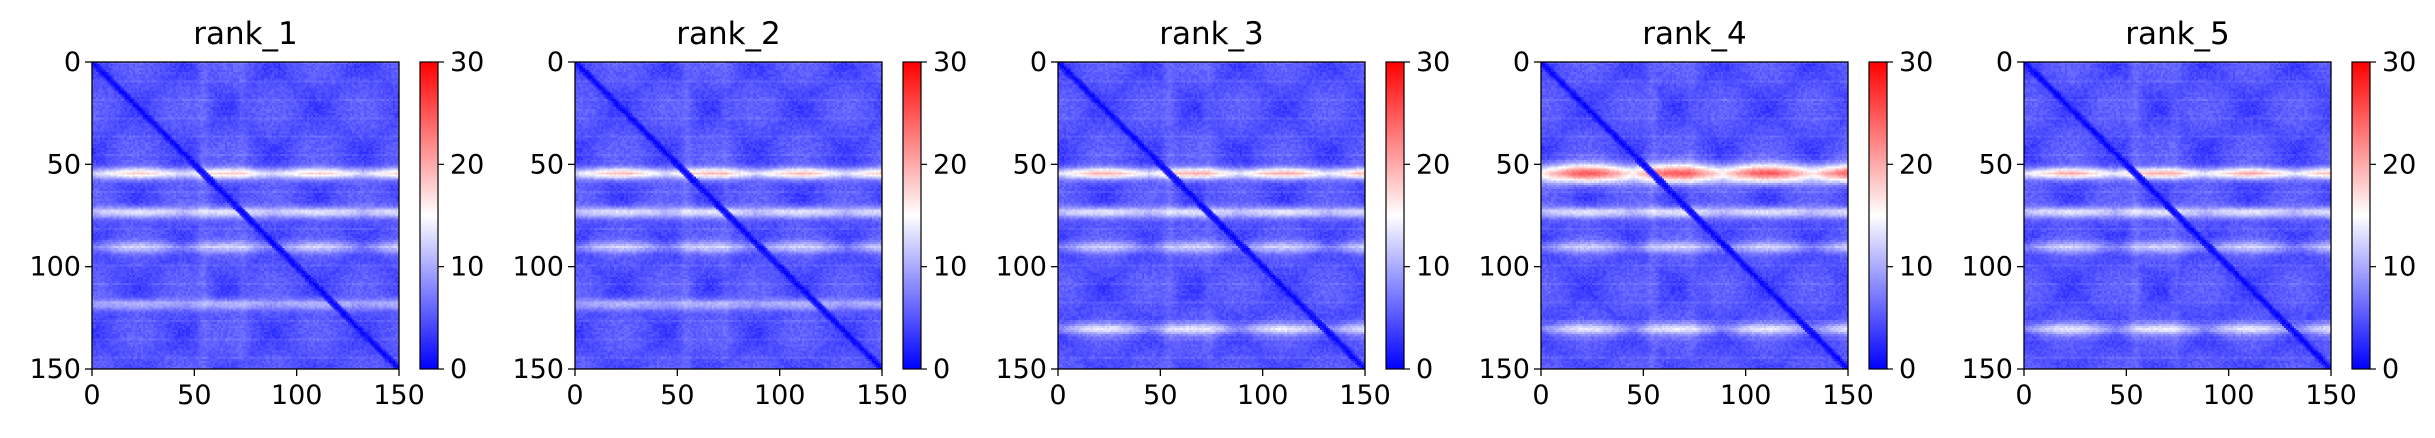 This screenshot has height=438, width=2435. Describe the element at coordinates (1694, 34) in the screenshot. I see `panel-title: rank_4` at that location.